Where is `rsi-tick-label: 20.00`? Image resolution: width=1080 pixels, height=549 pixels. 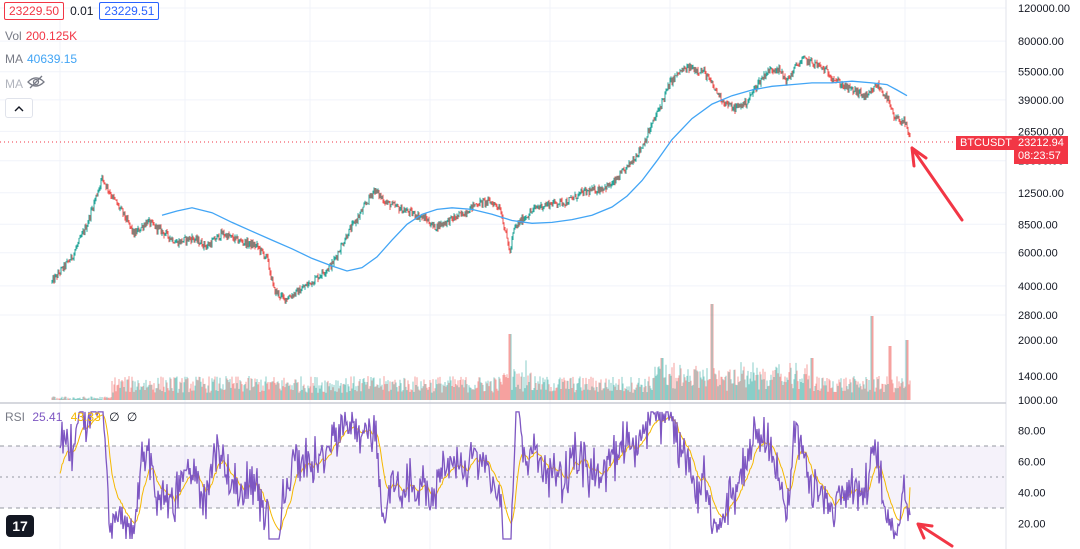
rsi-tick-label: 20.00 is located at coordinates (1032, 525).